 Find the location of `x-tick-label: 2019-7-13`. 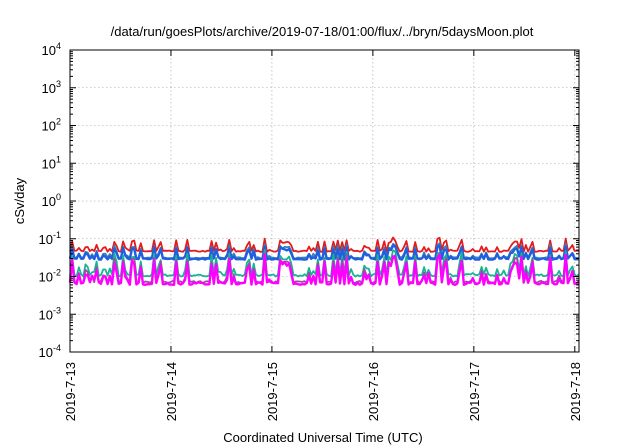

x-tick-label: 2019-7-13 is located at coordinates (70, 391).